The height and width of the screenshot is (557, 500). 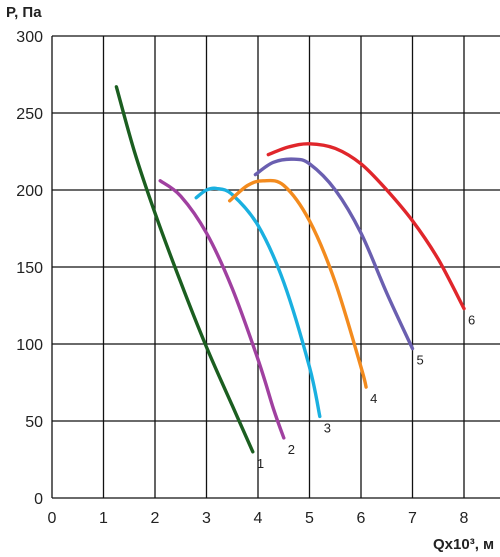 I want to click on curve-labels: 1 2 3 4 5 6, so click(x=366, y=392).